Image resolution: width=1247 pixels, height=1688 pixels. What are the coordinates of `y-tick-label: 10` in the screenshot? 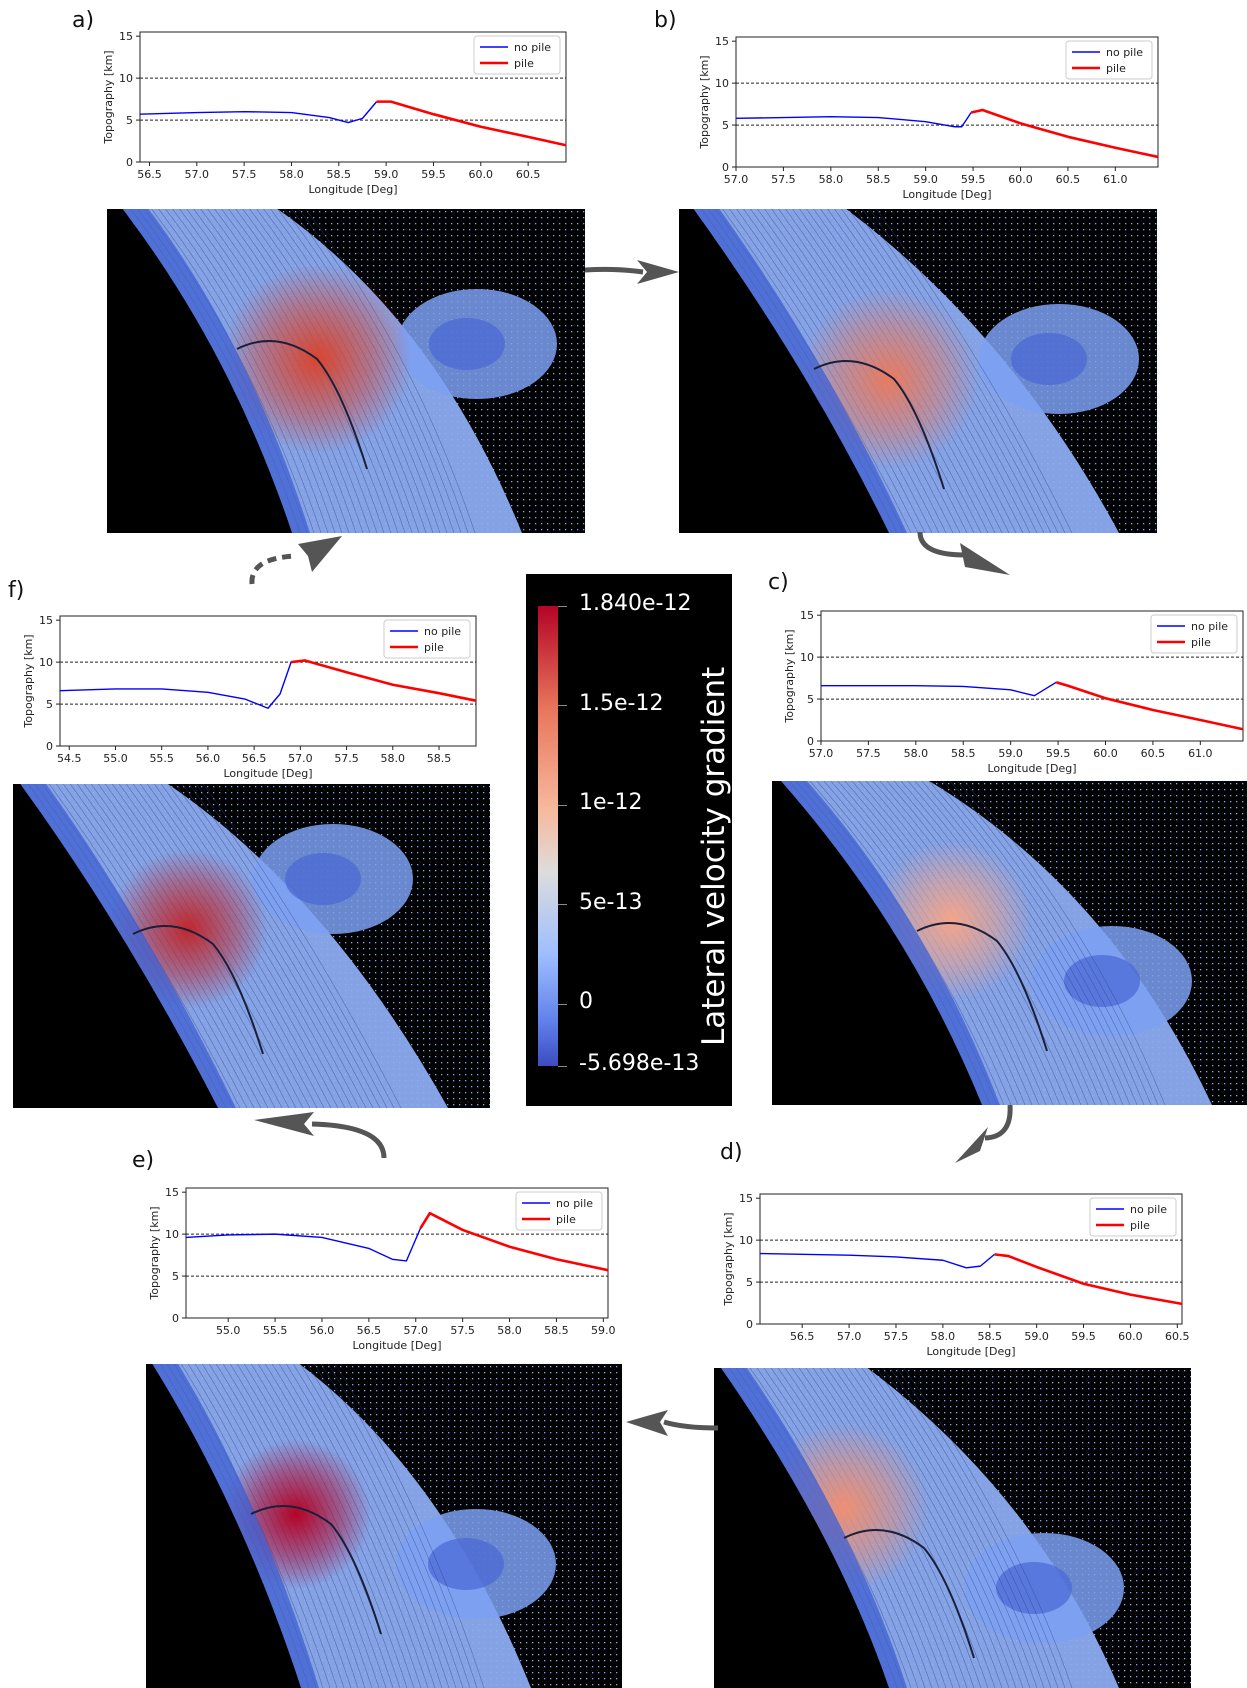 It's located at (807, 657).